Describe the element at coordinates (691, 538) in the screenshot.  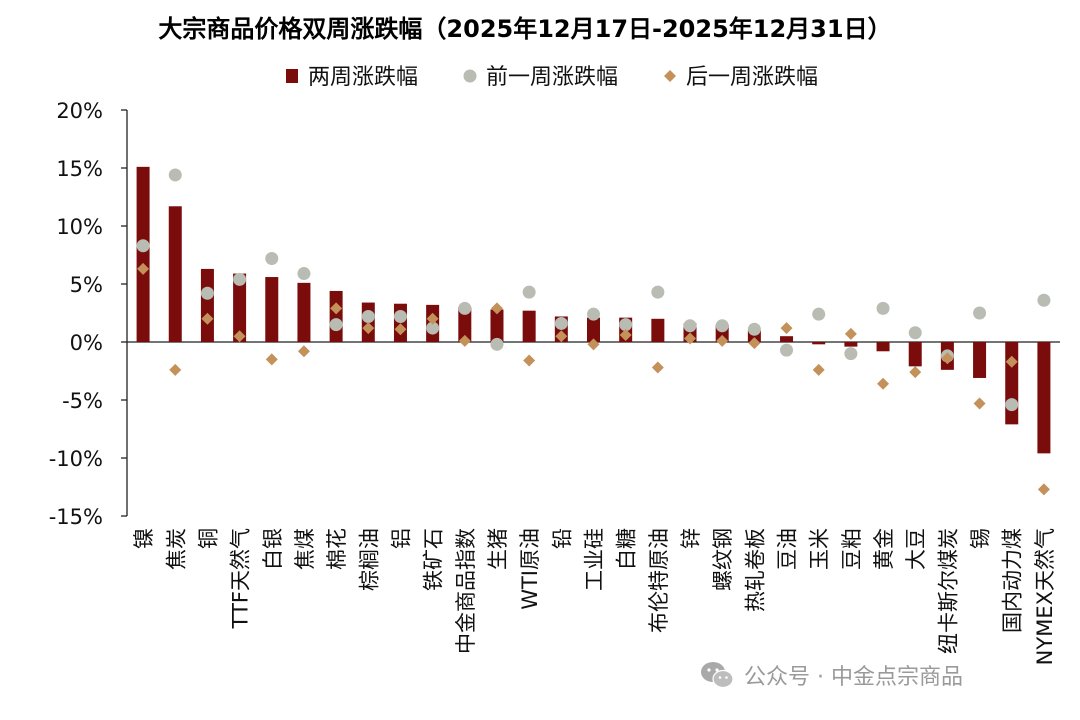
I see `x-tick-label: 锌` at that location.